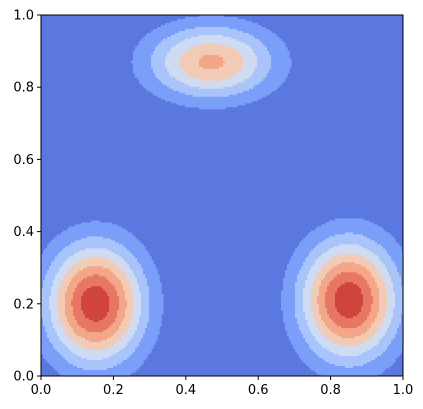 The height and width of the screenshot is (409, 423). What do you see at coordinates (23, 304) in the screenshot?
I see `y-tick-label: 0.2` at bounding box center [23, 304].